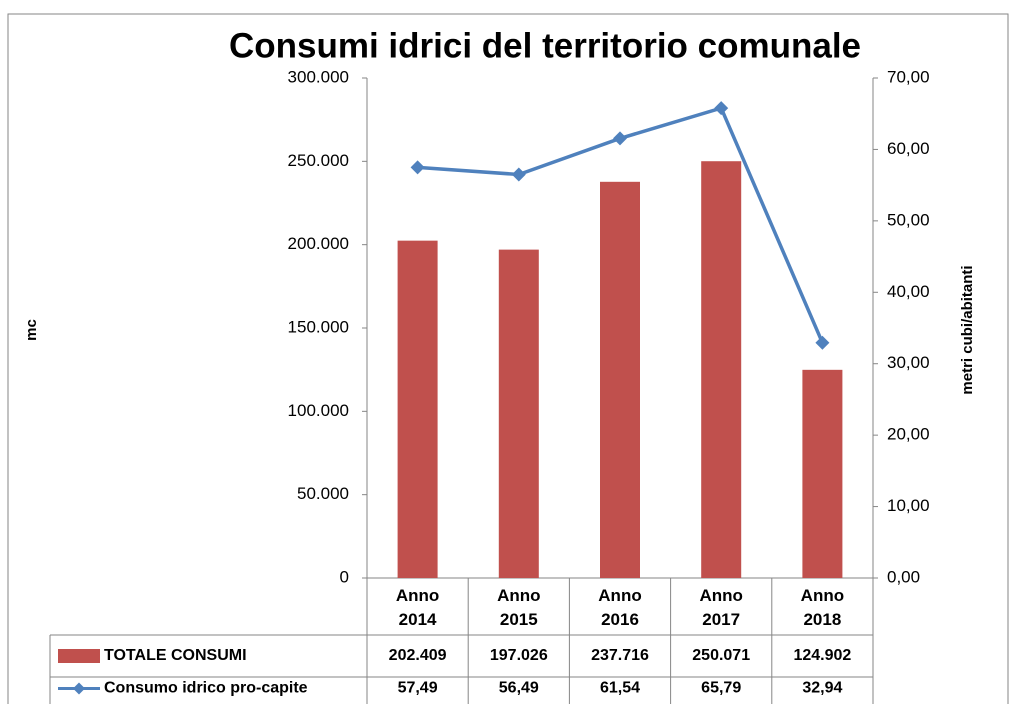 The width and height of the screenshot is (1010, 704). Describe the element at coordinates (545, 45) in the screenshot. I see `chart-title: Consumi idrici del territorio comunale` at that location.